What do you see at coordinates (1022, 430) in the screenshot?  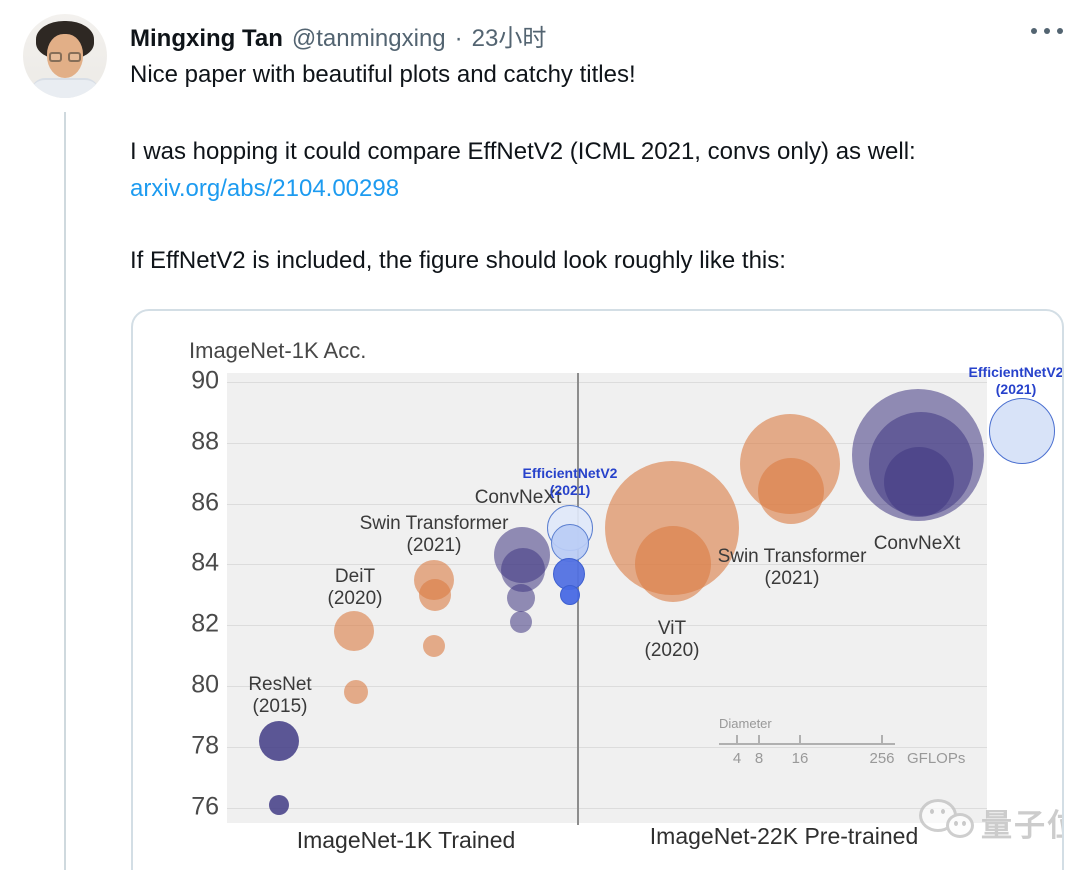 I see `chart-bubble-effnetv2-21k` at bounding box center [1022, 430].